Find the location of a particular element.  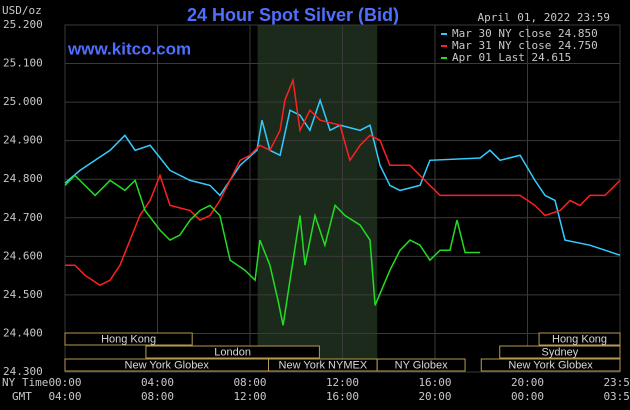

y-tick-label: 24.700 is located at coordinates (23, 217).